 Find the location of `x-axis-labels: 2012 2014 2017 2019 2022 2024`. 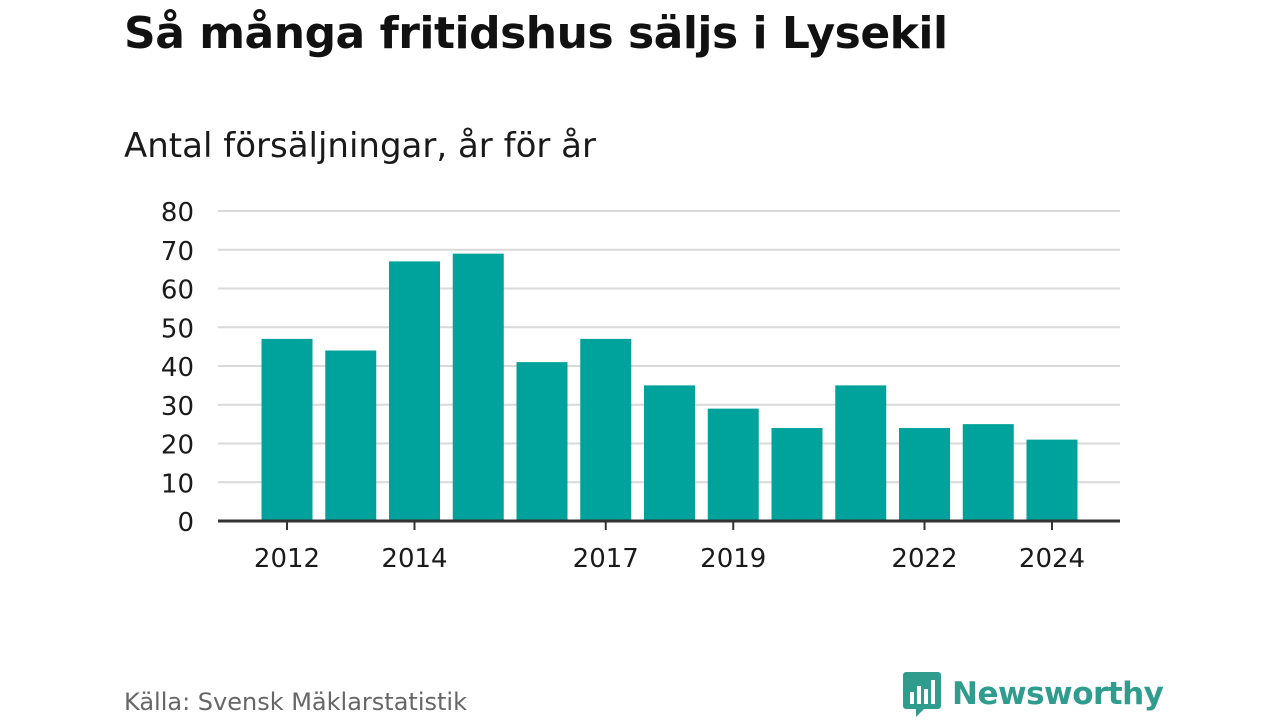

x-axis-labels: 2012 2014 2017 2019 2022 2024 is located at coordinates (669, 559).